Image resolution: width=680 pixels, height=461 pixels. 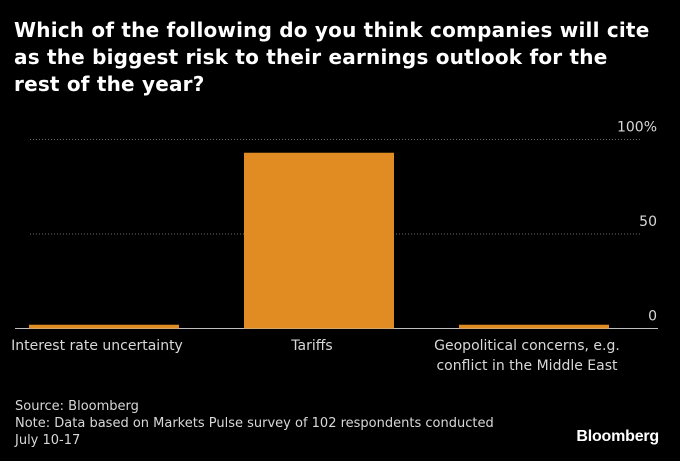 I want to click on source-note: Source: Bloomberg, so click(x=77, y=406).